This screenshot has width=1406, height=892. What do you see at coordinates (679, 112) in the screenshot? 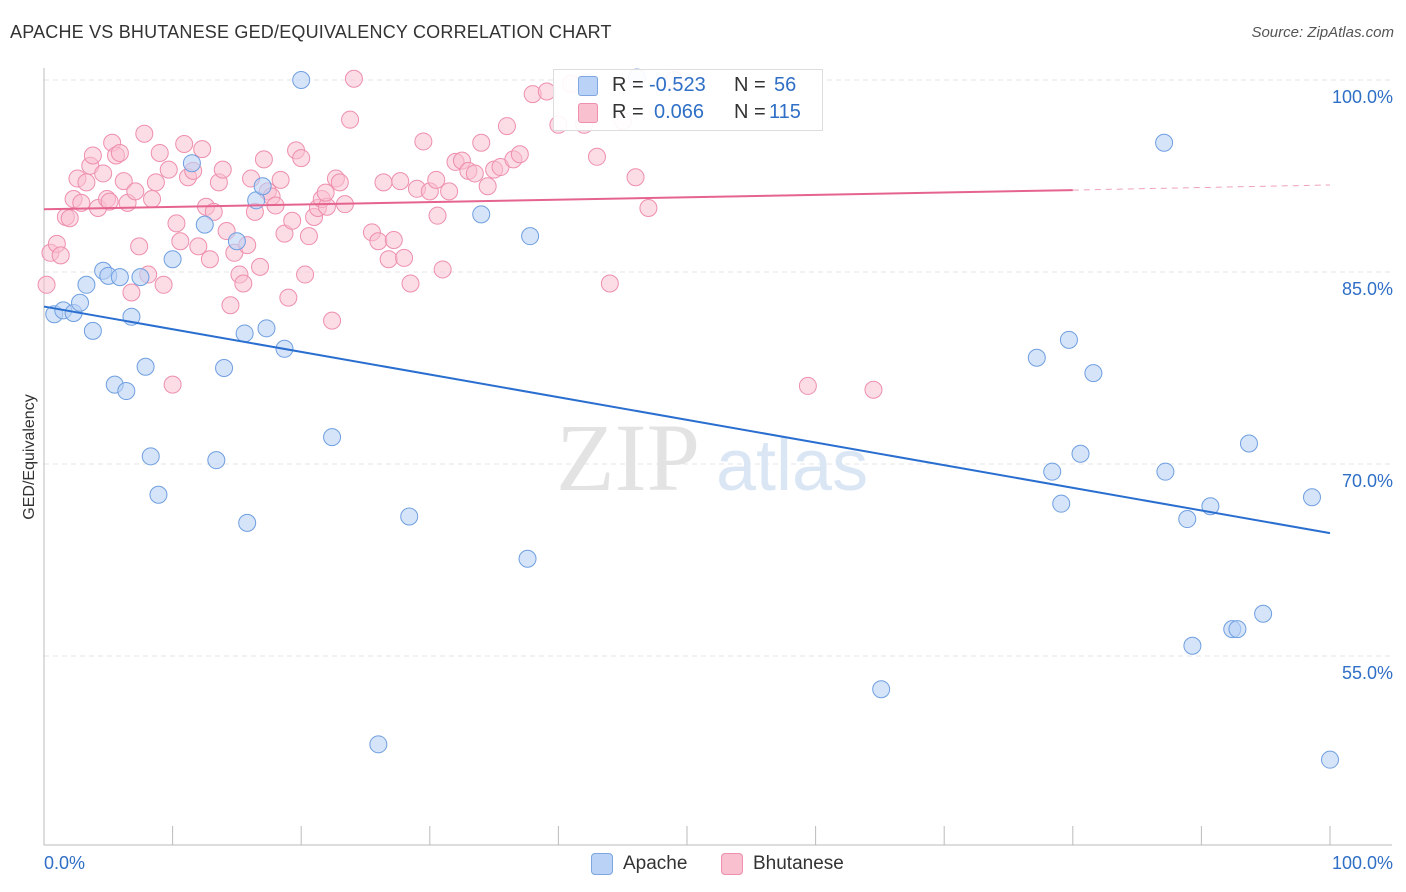
I see `bhutanese-r-value: 0.066` at bounding box center [679, 112].